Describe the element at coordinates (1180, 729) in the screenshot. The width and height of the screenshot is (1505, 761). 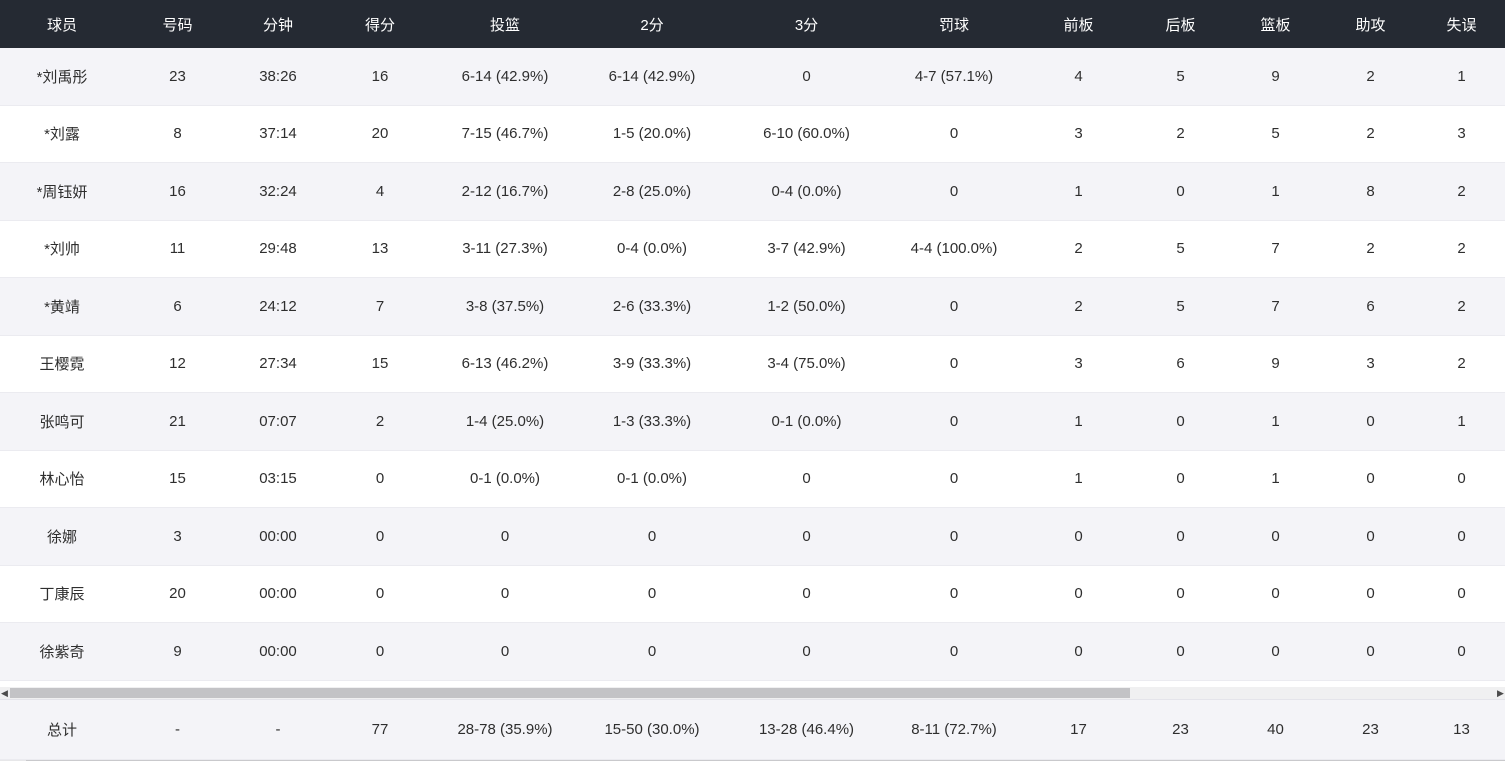
I see `totals-cell-dreb: 23` at that location.